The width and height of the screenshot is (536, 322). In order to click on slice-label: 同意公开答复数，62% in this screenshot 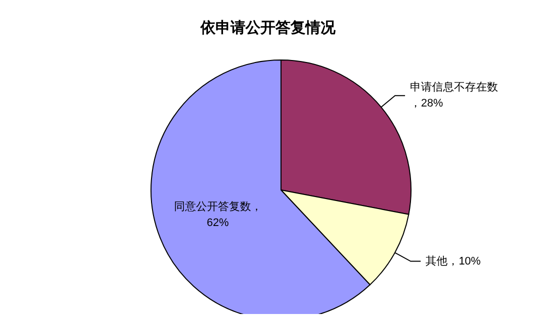, I will do `click(218, 215)`.